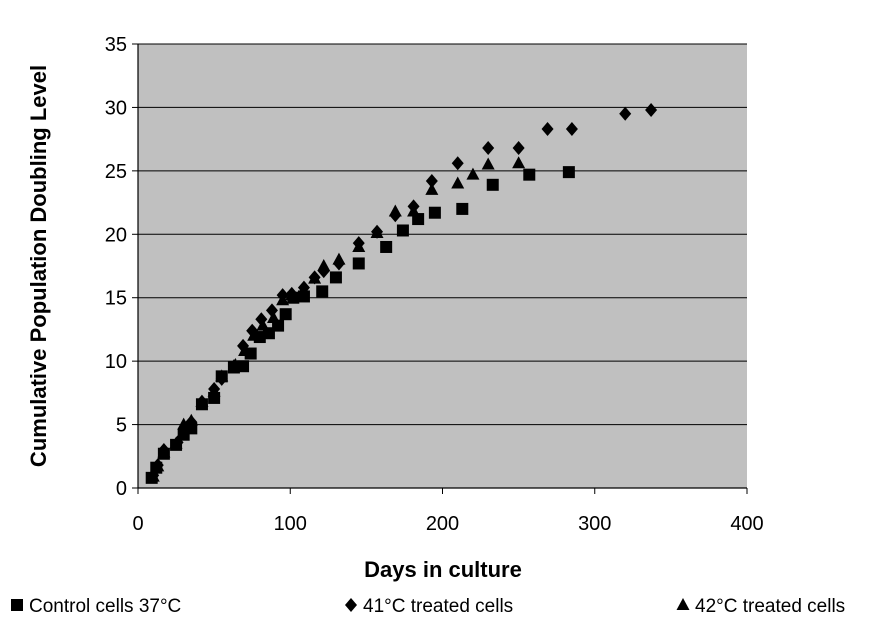  What do you see at coordinates (116, 267) in the screenshot?
I see `y-tick-labels: 0 5 10 15 20 25 30 35` at bounding box center [116, 267].